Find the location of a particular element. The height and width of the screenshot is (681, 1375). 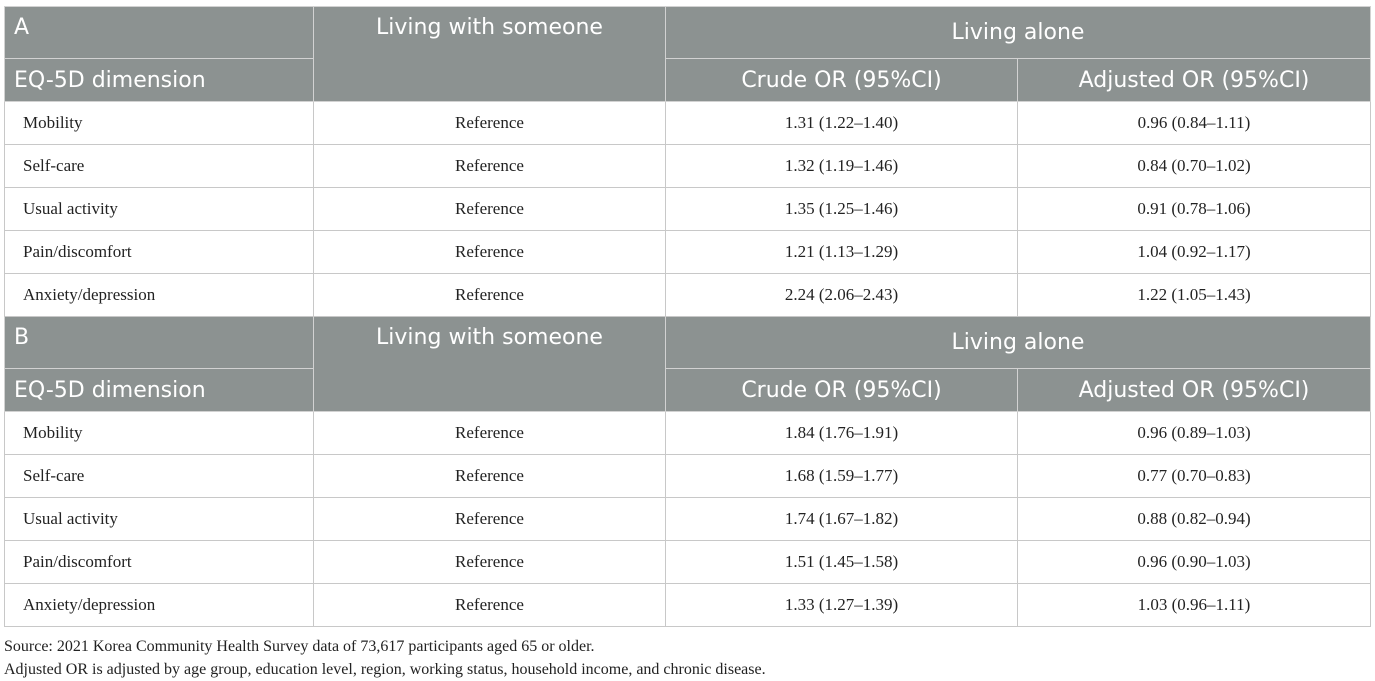

adjusted-or-cell: 1.22 (1.05–1.43) is located at coordinates (1194, 295).